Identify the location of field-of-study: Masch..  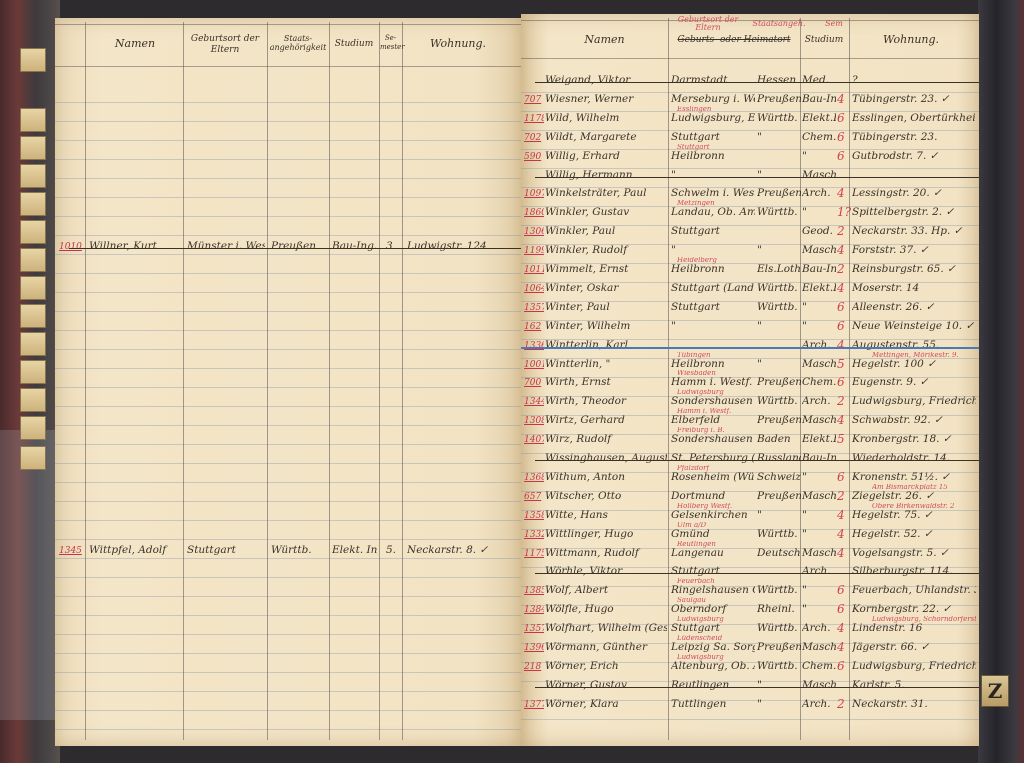
(819, 553).